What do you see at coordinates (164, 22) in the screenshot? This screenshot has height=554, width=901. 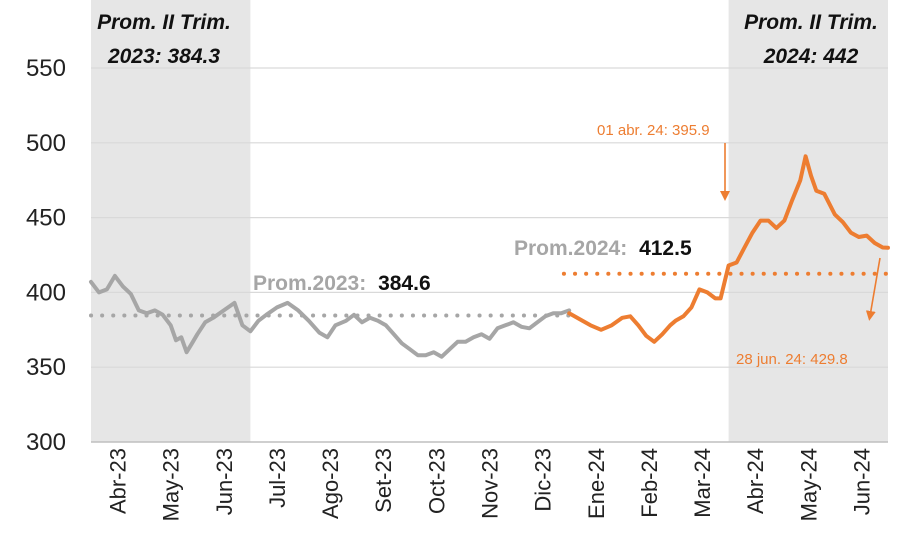 I see `period-label-2023-line1: Prom. II Trim.` at bounding box center [164, 22].